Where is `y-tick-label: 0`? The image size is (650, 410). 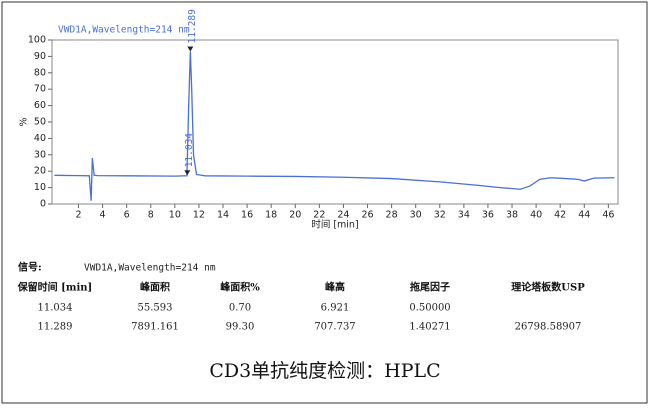
y-tick-label: 0 is located at coordinates (43, 204).